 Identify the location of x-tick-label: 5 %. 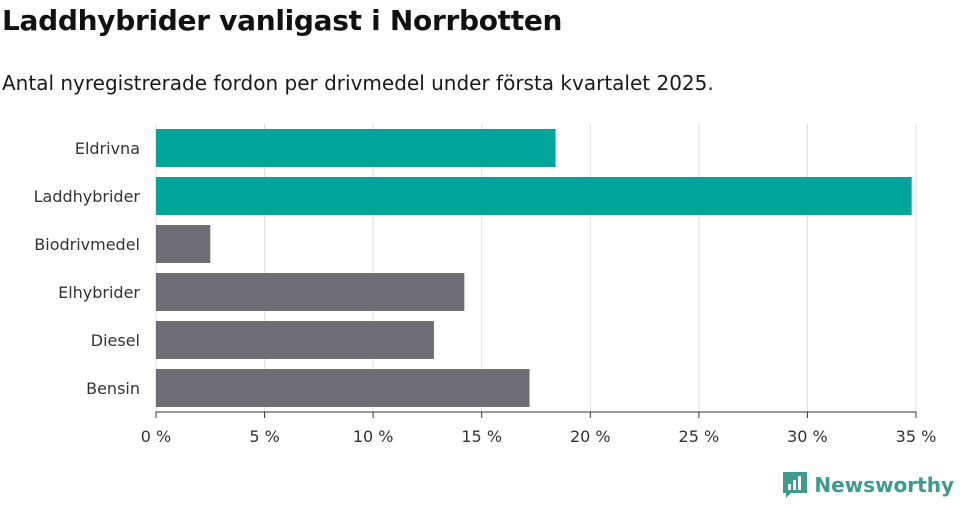
(264, 436).